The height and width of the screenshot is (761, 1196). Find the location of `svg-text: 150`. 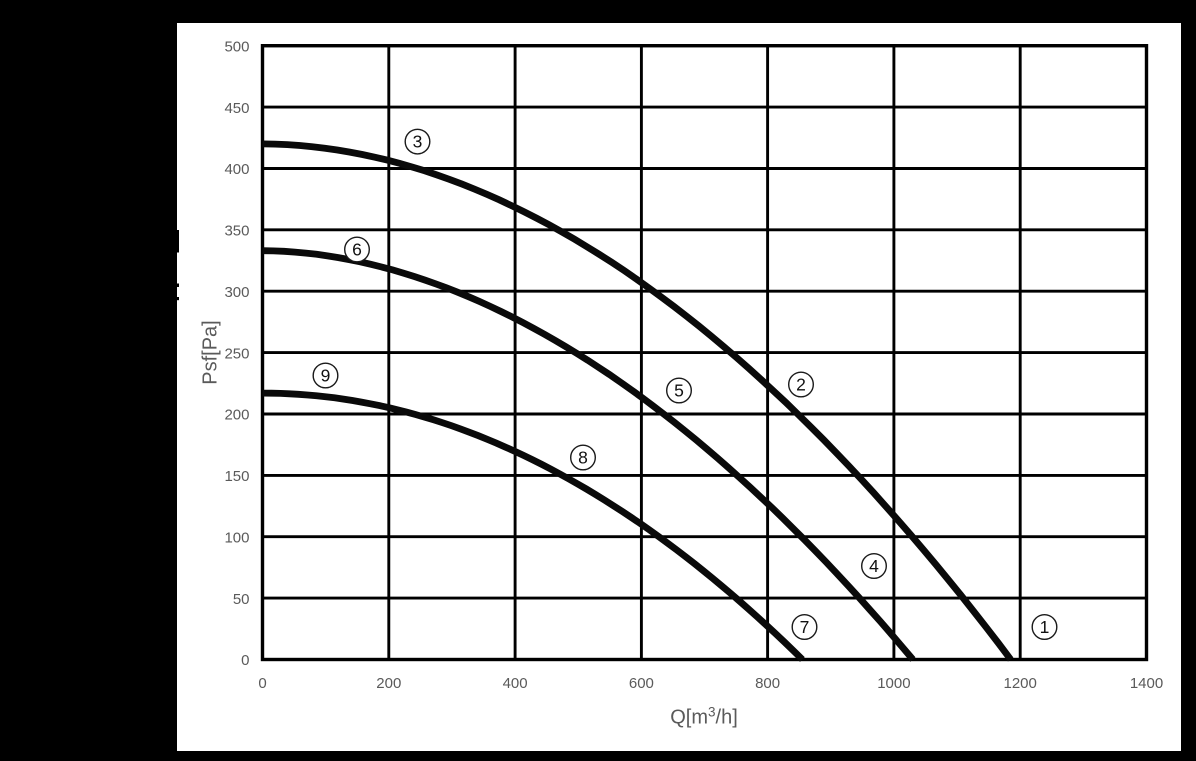

svg-text: 150 is located at coordinates (236, 476).